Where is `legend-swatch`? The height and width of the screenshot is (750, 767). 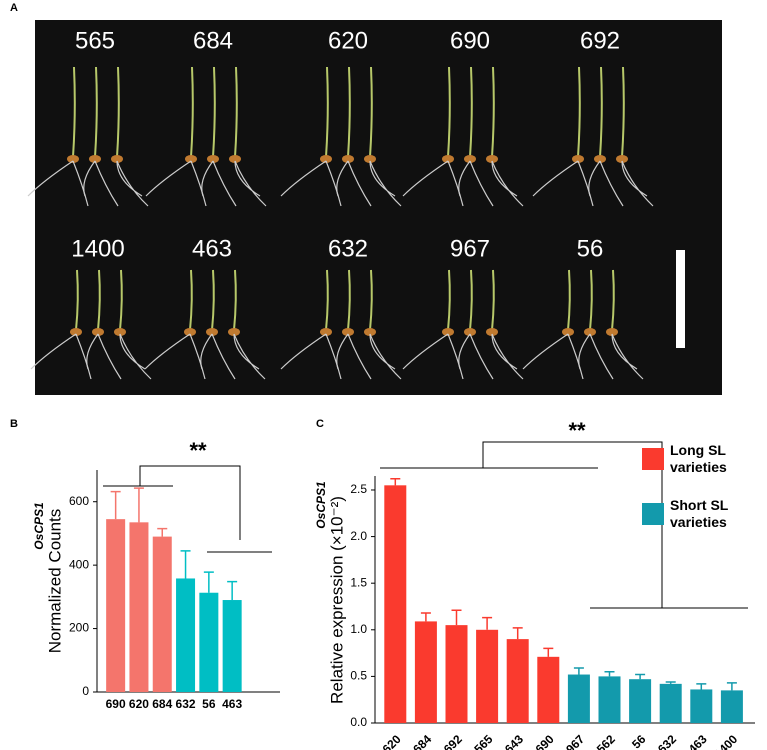 legend-swatch is located at coordinates (653, 459).